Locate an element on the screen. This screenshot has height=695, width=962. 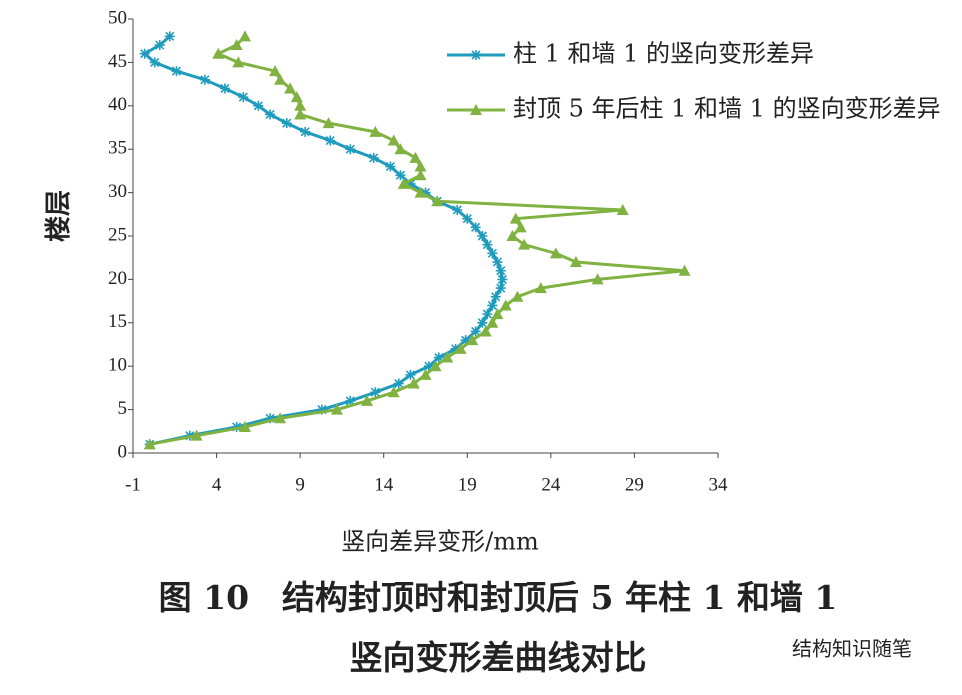
y-tick-label: 15 is located at coordinates (117, 321).